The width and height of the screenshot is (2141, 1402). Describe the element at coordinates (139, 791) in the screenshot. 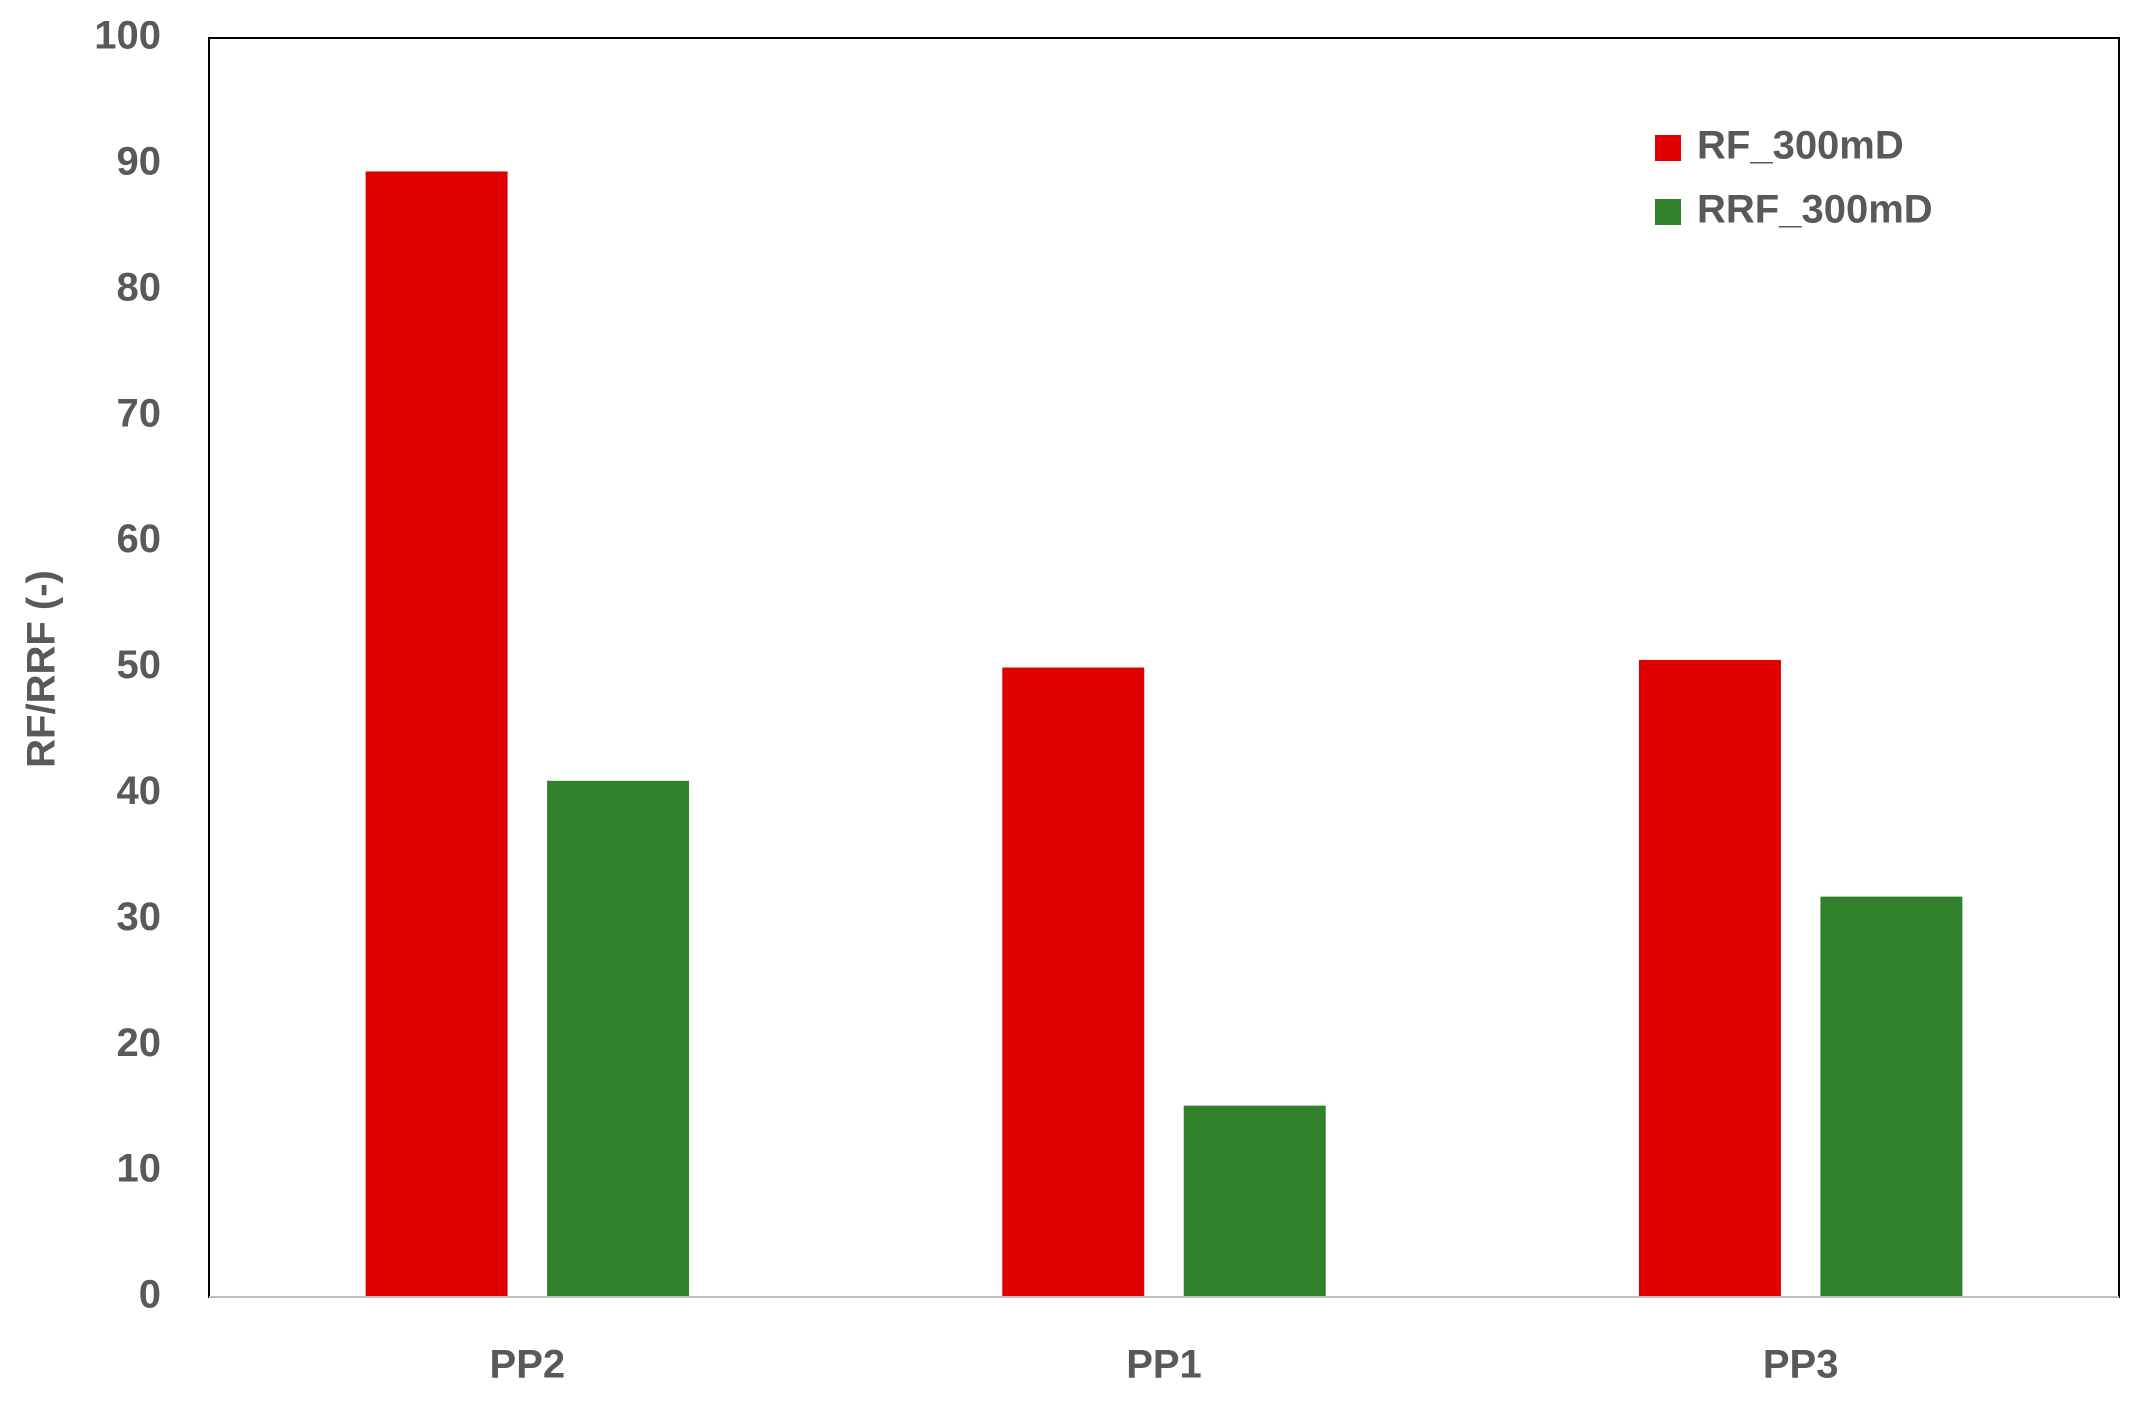

I see `y-tick-label: 40` at that location.